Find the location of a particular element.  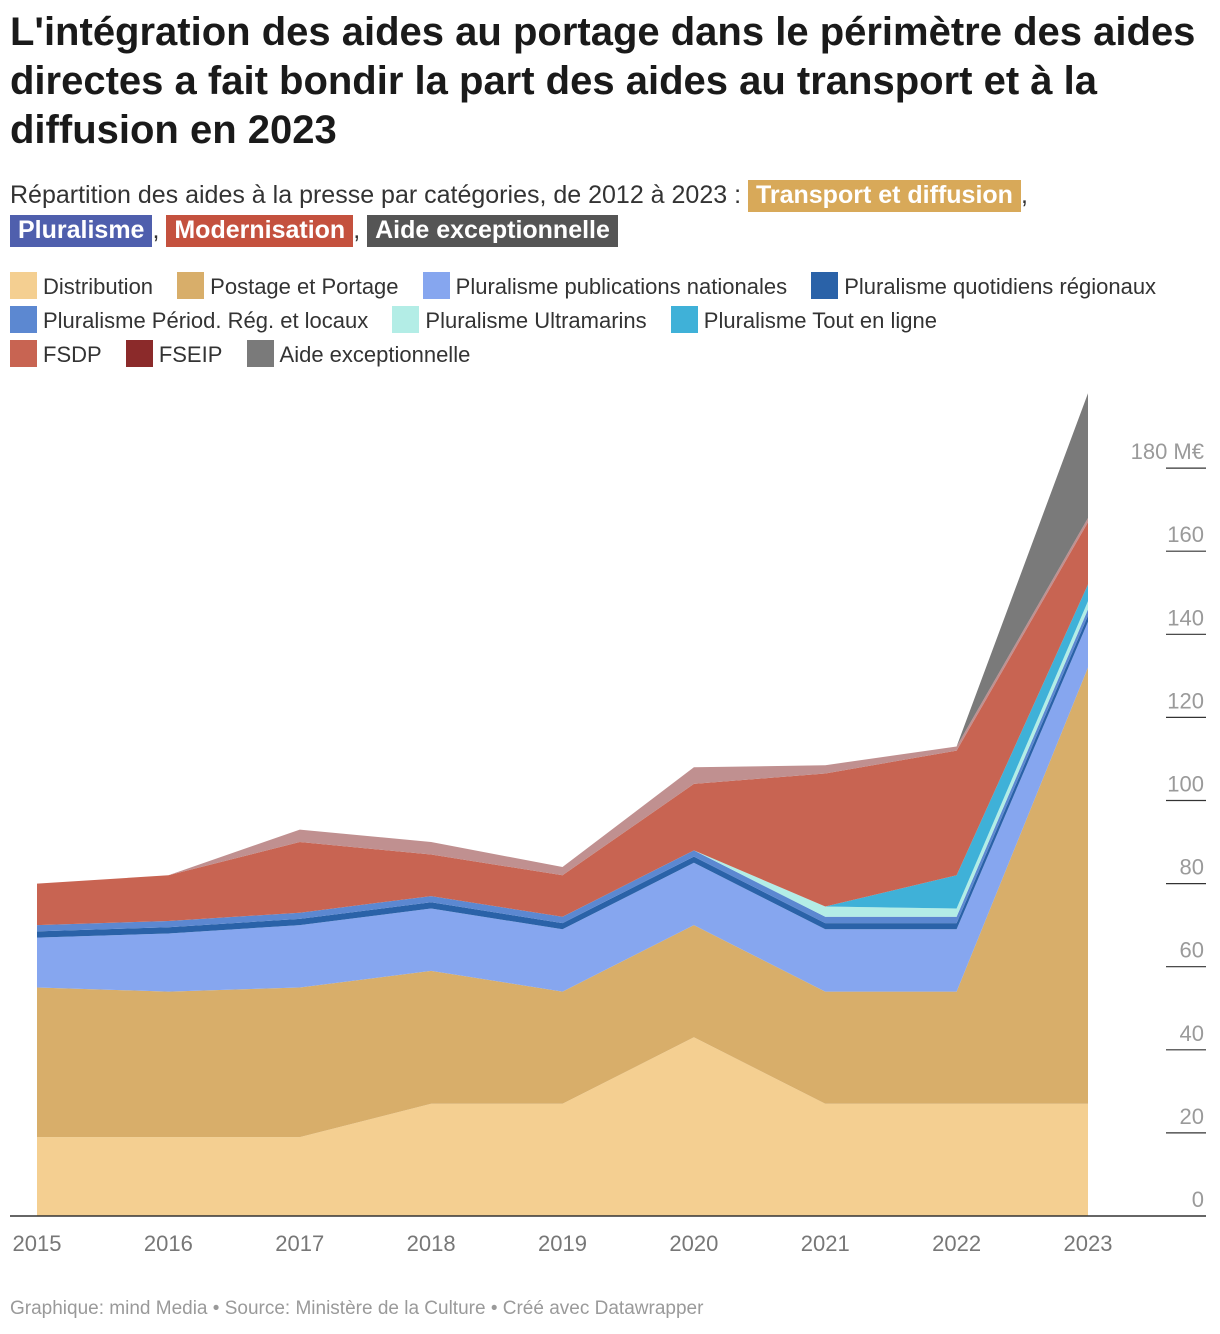

y-tick-label: 120 is located at coordinates (1185, 700).